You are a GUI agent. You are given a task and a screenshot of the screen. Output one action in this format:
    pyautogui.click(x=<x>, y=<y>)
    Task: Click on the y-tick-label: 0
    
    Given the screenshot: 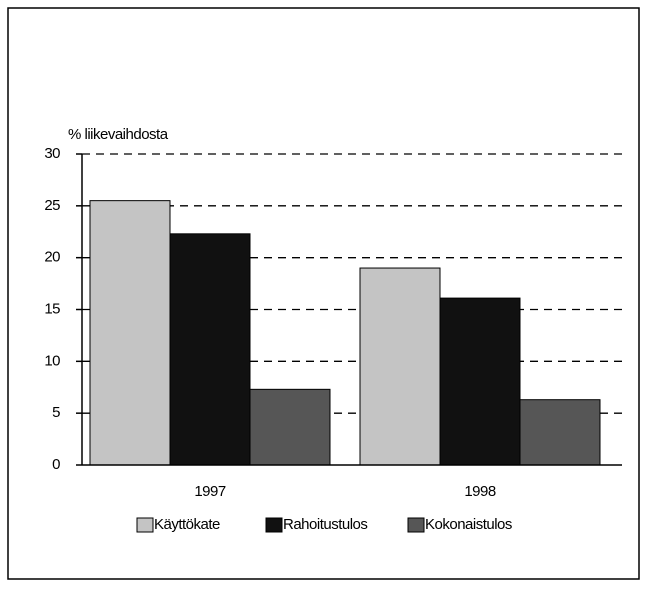 What is the action you would take?
    pyautogui.click(x=56, y=464)
    